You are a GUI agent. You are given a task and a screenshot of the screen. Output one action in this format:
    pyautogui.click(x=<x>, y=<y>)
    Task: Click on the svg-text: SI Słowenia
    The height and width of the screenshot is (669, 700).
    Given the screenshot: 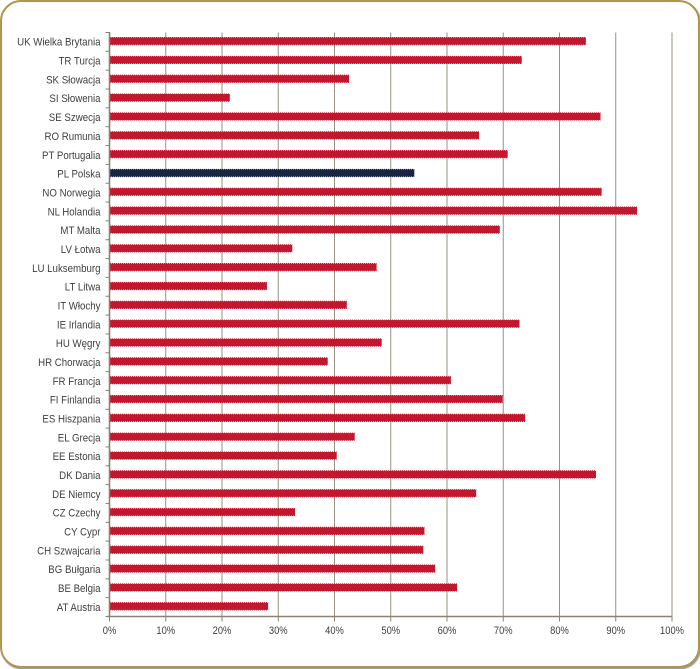 What is the action you would take?
    pyautogui.click(x=75, y=99)
    